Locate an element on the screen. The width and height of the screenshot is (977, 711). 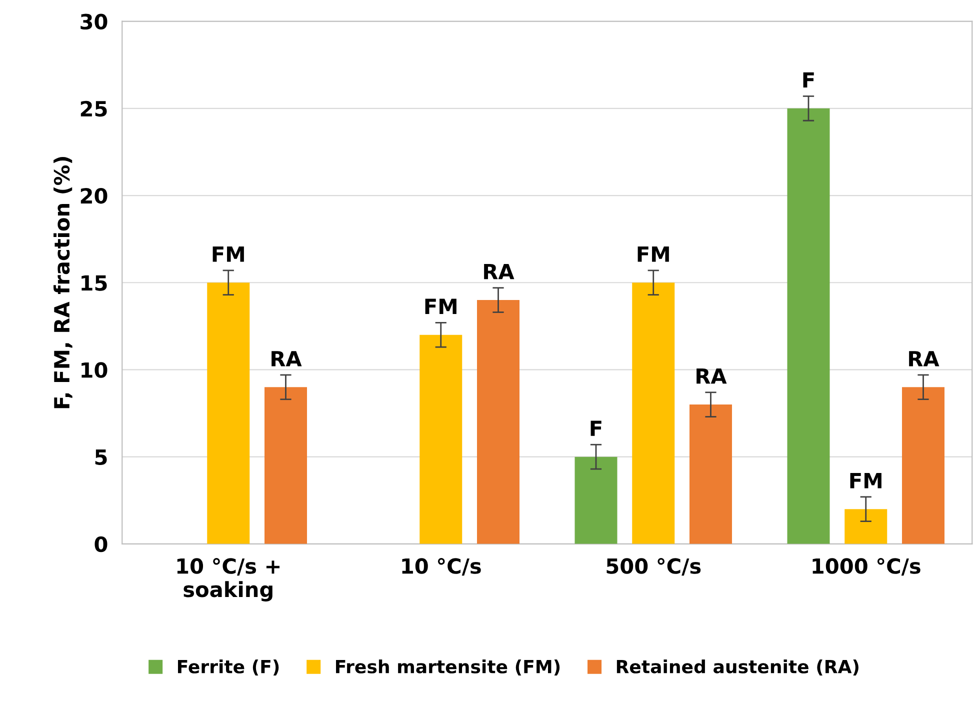
y-tick-label: 25 is located at coordinates (93, 108).